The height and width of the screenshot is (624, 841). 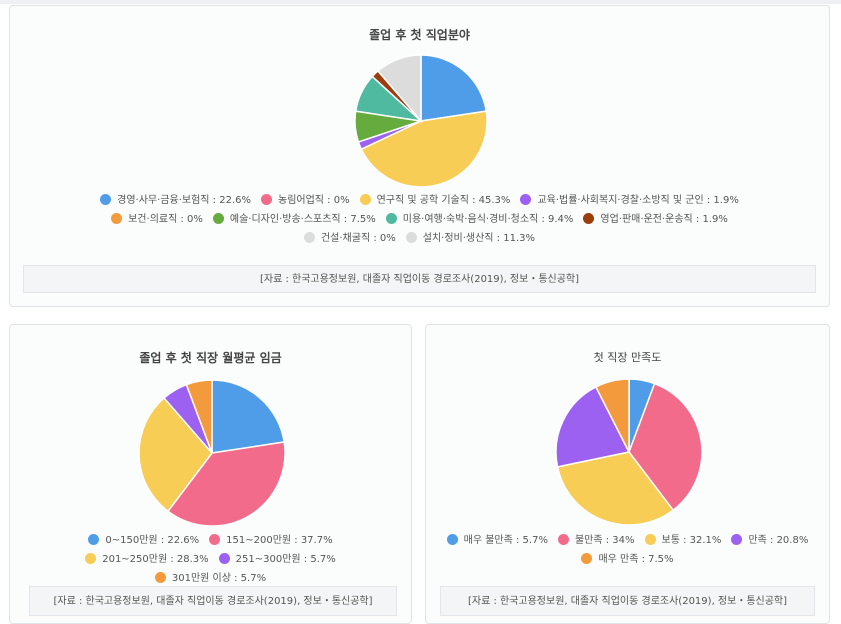 I want to click on legend-item: 매우 불만족 : 5.7%, so click(x=497, y=540).